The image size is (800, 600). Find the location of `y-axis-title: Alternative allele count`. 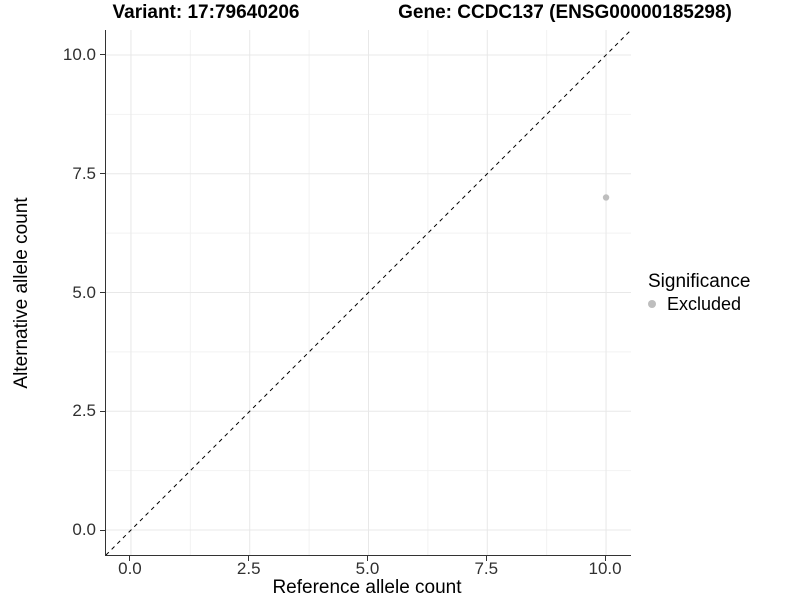

y-axis-title: Alternative allele count is located at coordinates (21, 293).